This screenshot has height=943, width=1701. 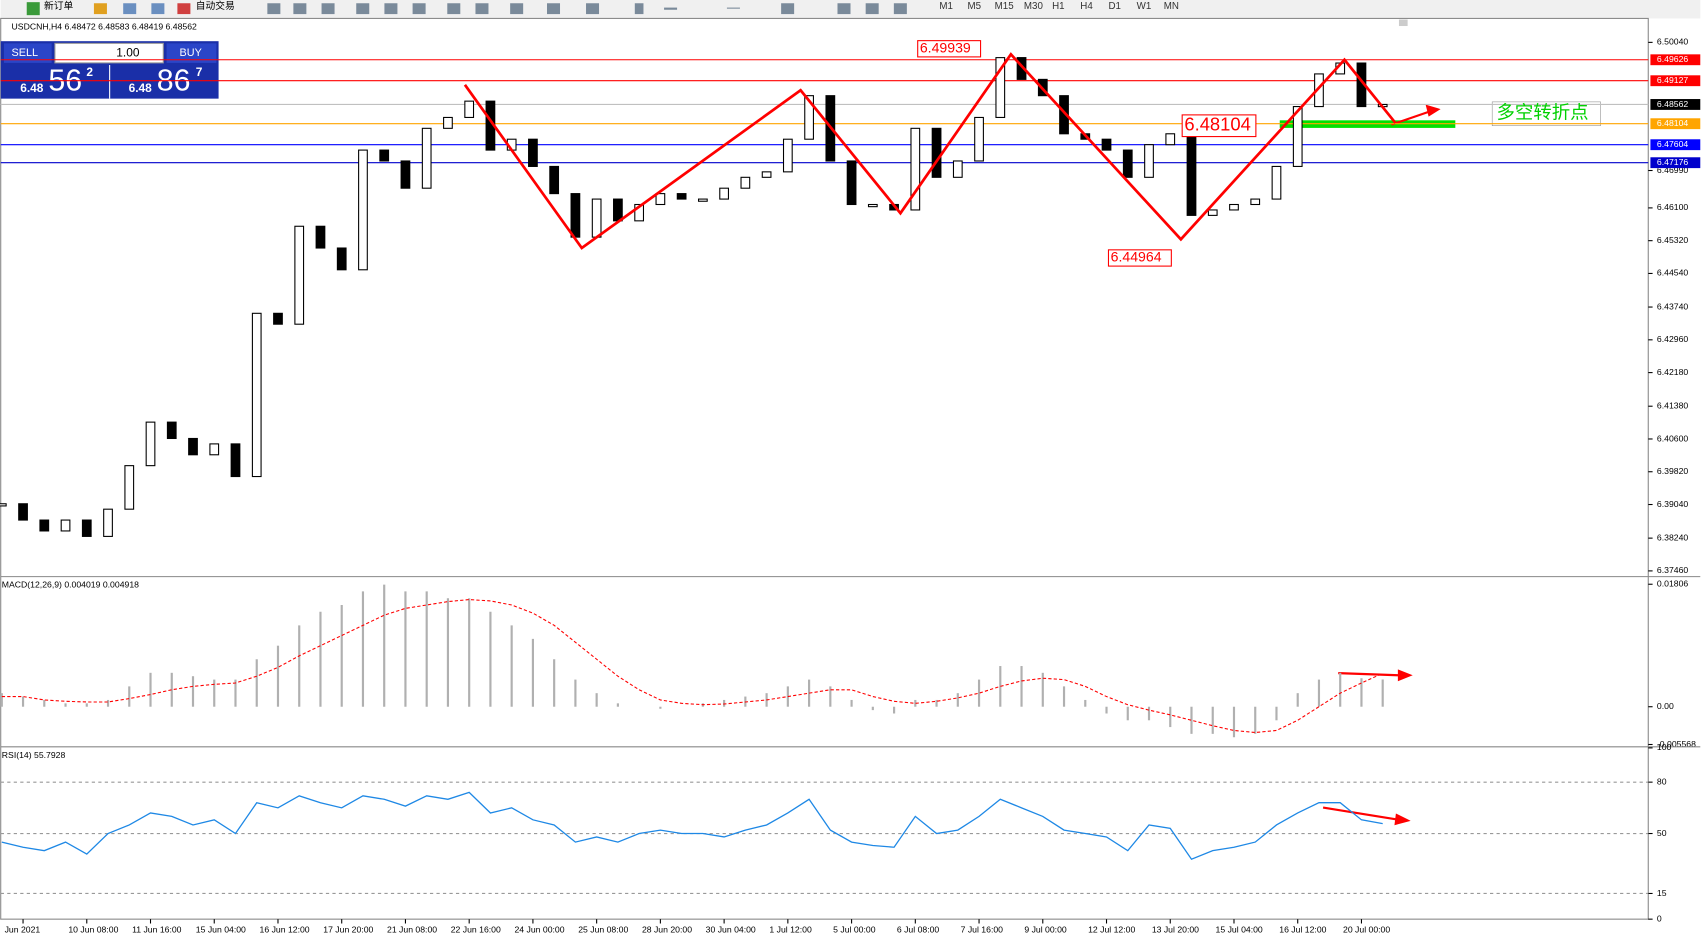 What do you see at coordinates (215, 6) in the screenshot?
I see `auto-trading: 自动交易` at bounding box center [215, 6].